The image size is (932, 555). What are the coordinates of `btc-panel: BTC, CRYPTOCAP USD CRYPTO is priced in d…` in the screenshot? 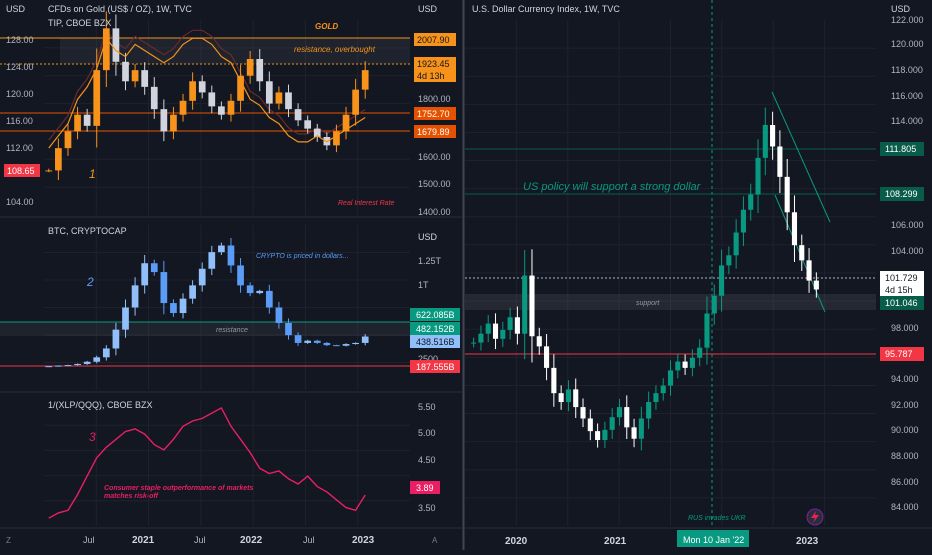 It's located at (230, 299).